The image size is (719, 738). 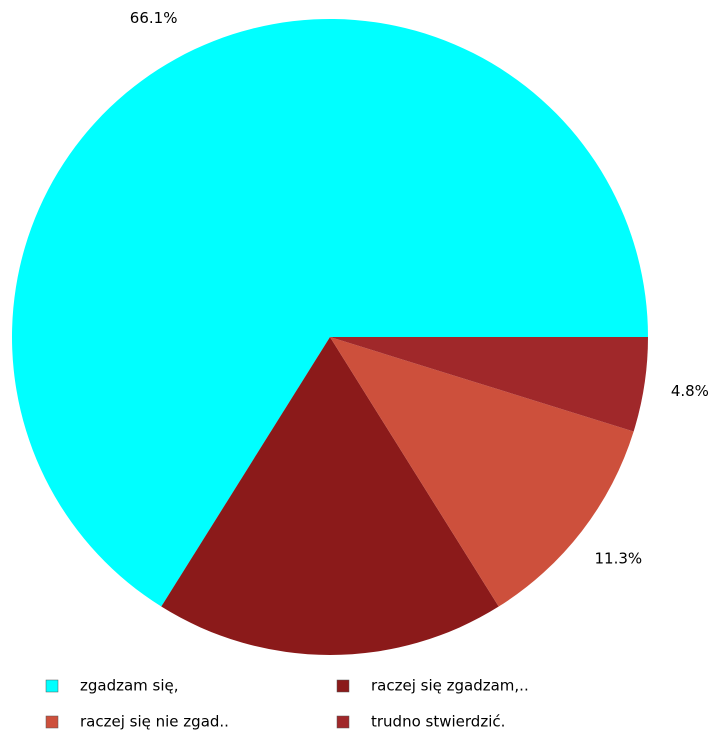 I want to click on value-label: 66.1%, so click(x=154, y=18).